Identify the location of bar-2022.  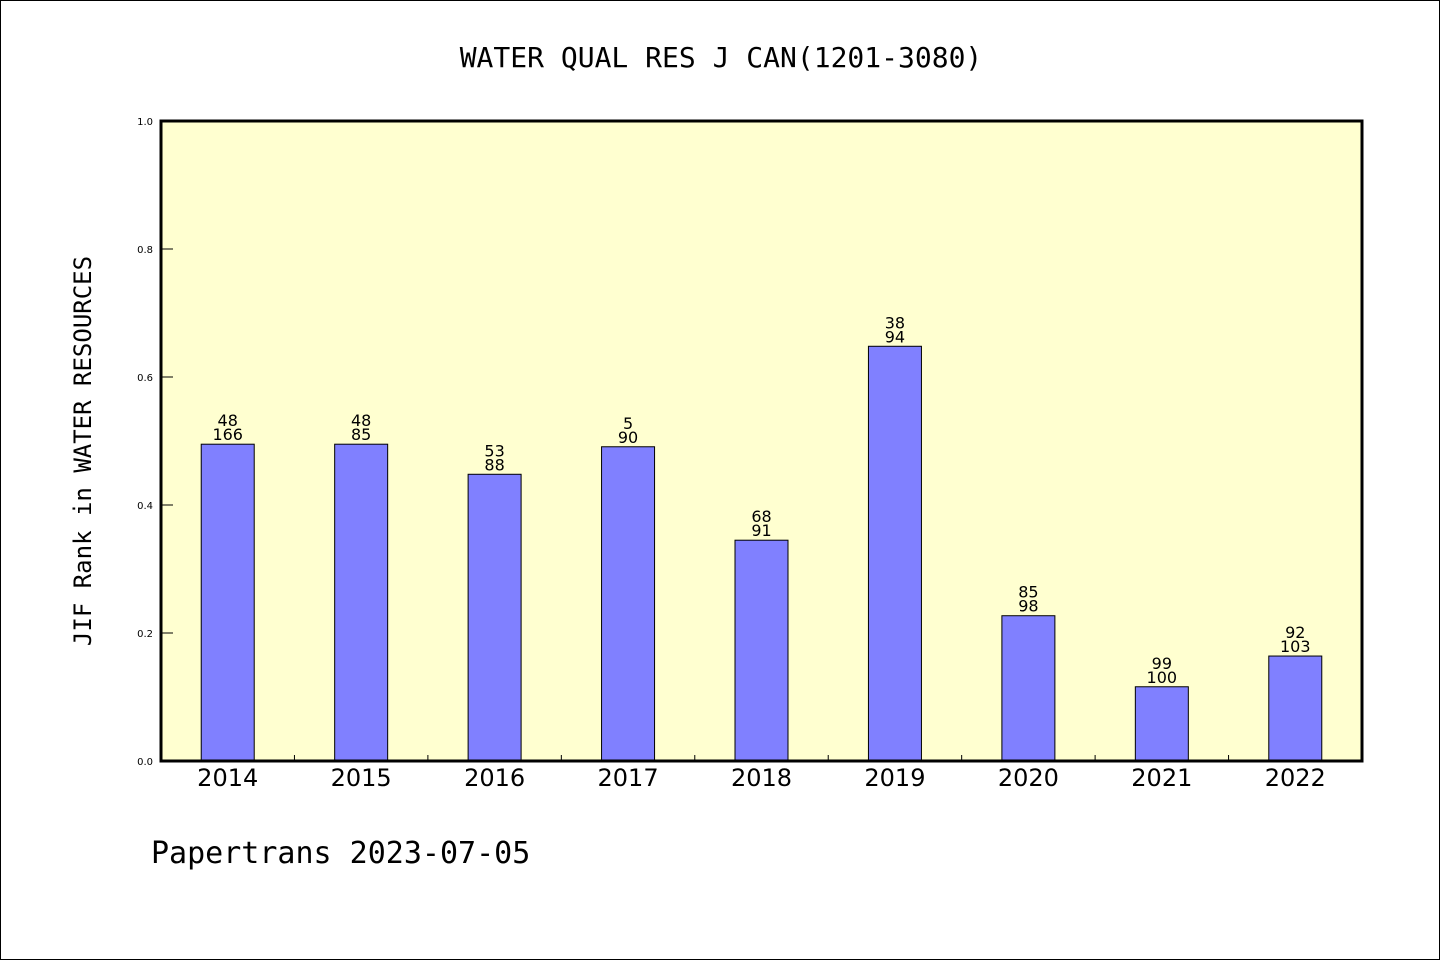
(1295, 708).